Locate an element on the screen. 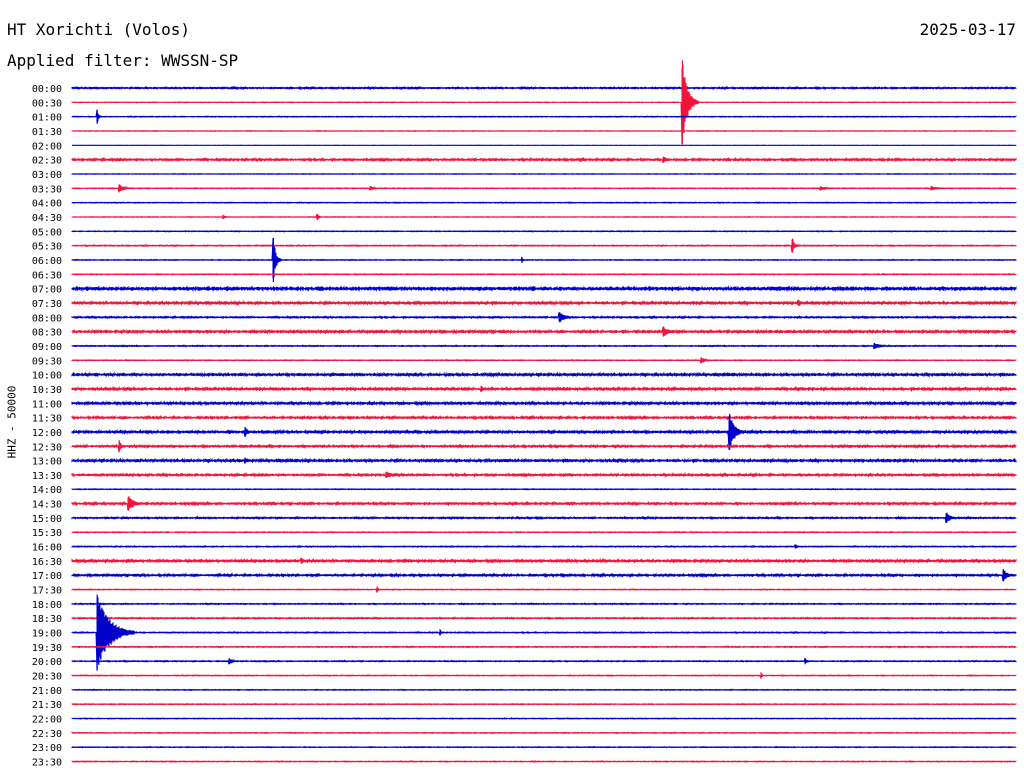 The image size is (1024, 780). date-label: 2025-03-17 is located at coordinates (967, 29).